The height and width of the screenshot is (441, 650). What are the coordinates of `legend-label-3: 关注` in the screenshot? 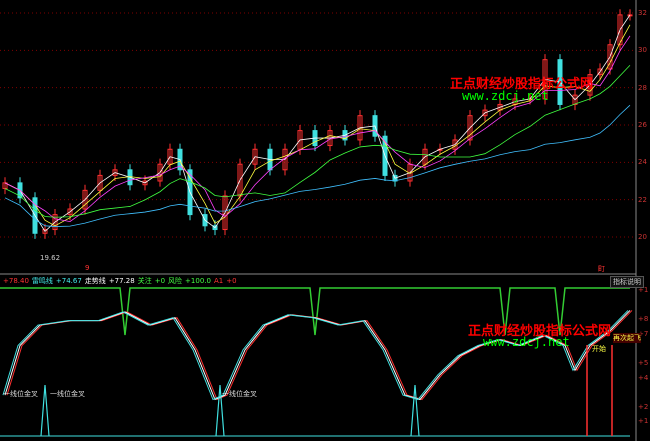 It's located at (144, 281).